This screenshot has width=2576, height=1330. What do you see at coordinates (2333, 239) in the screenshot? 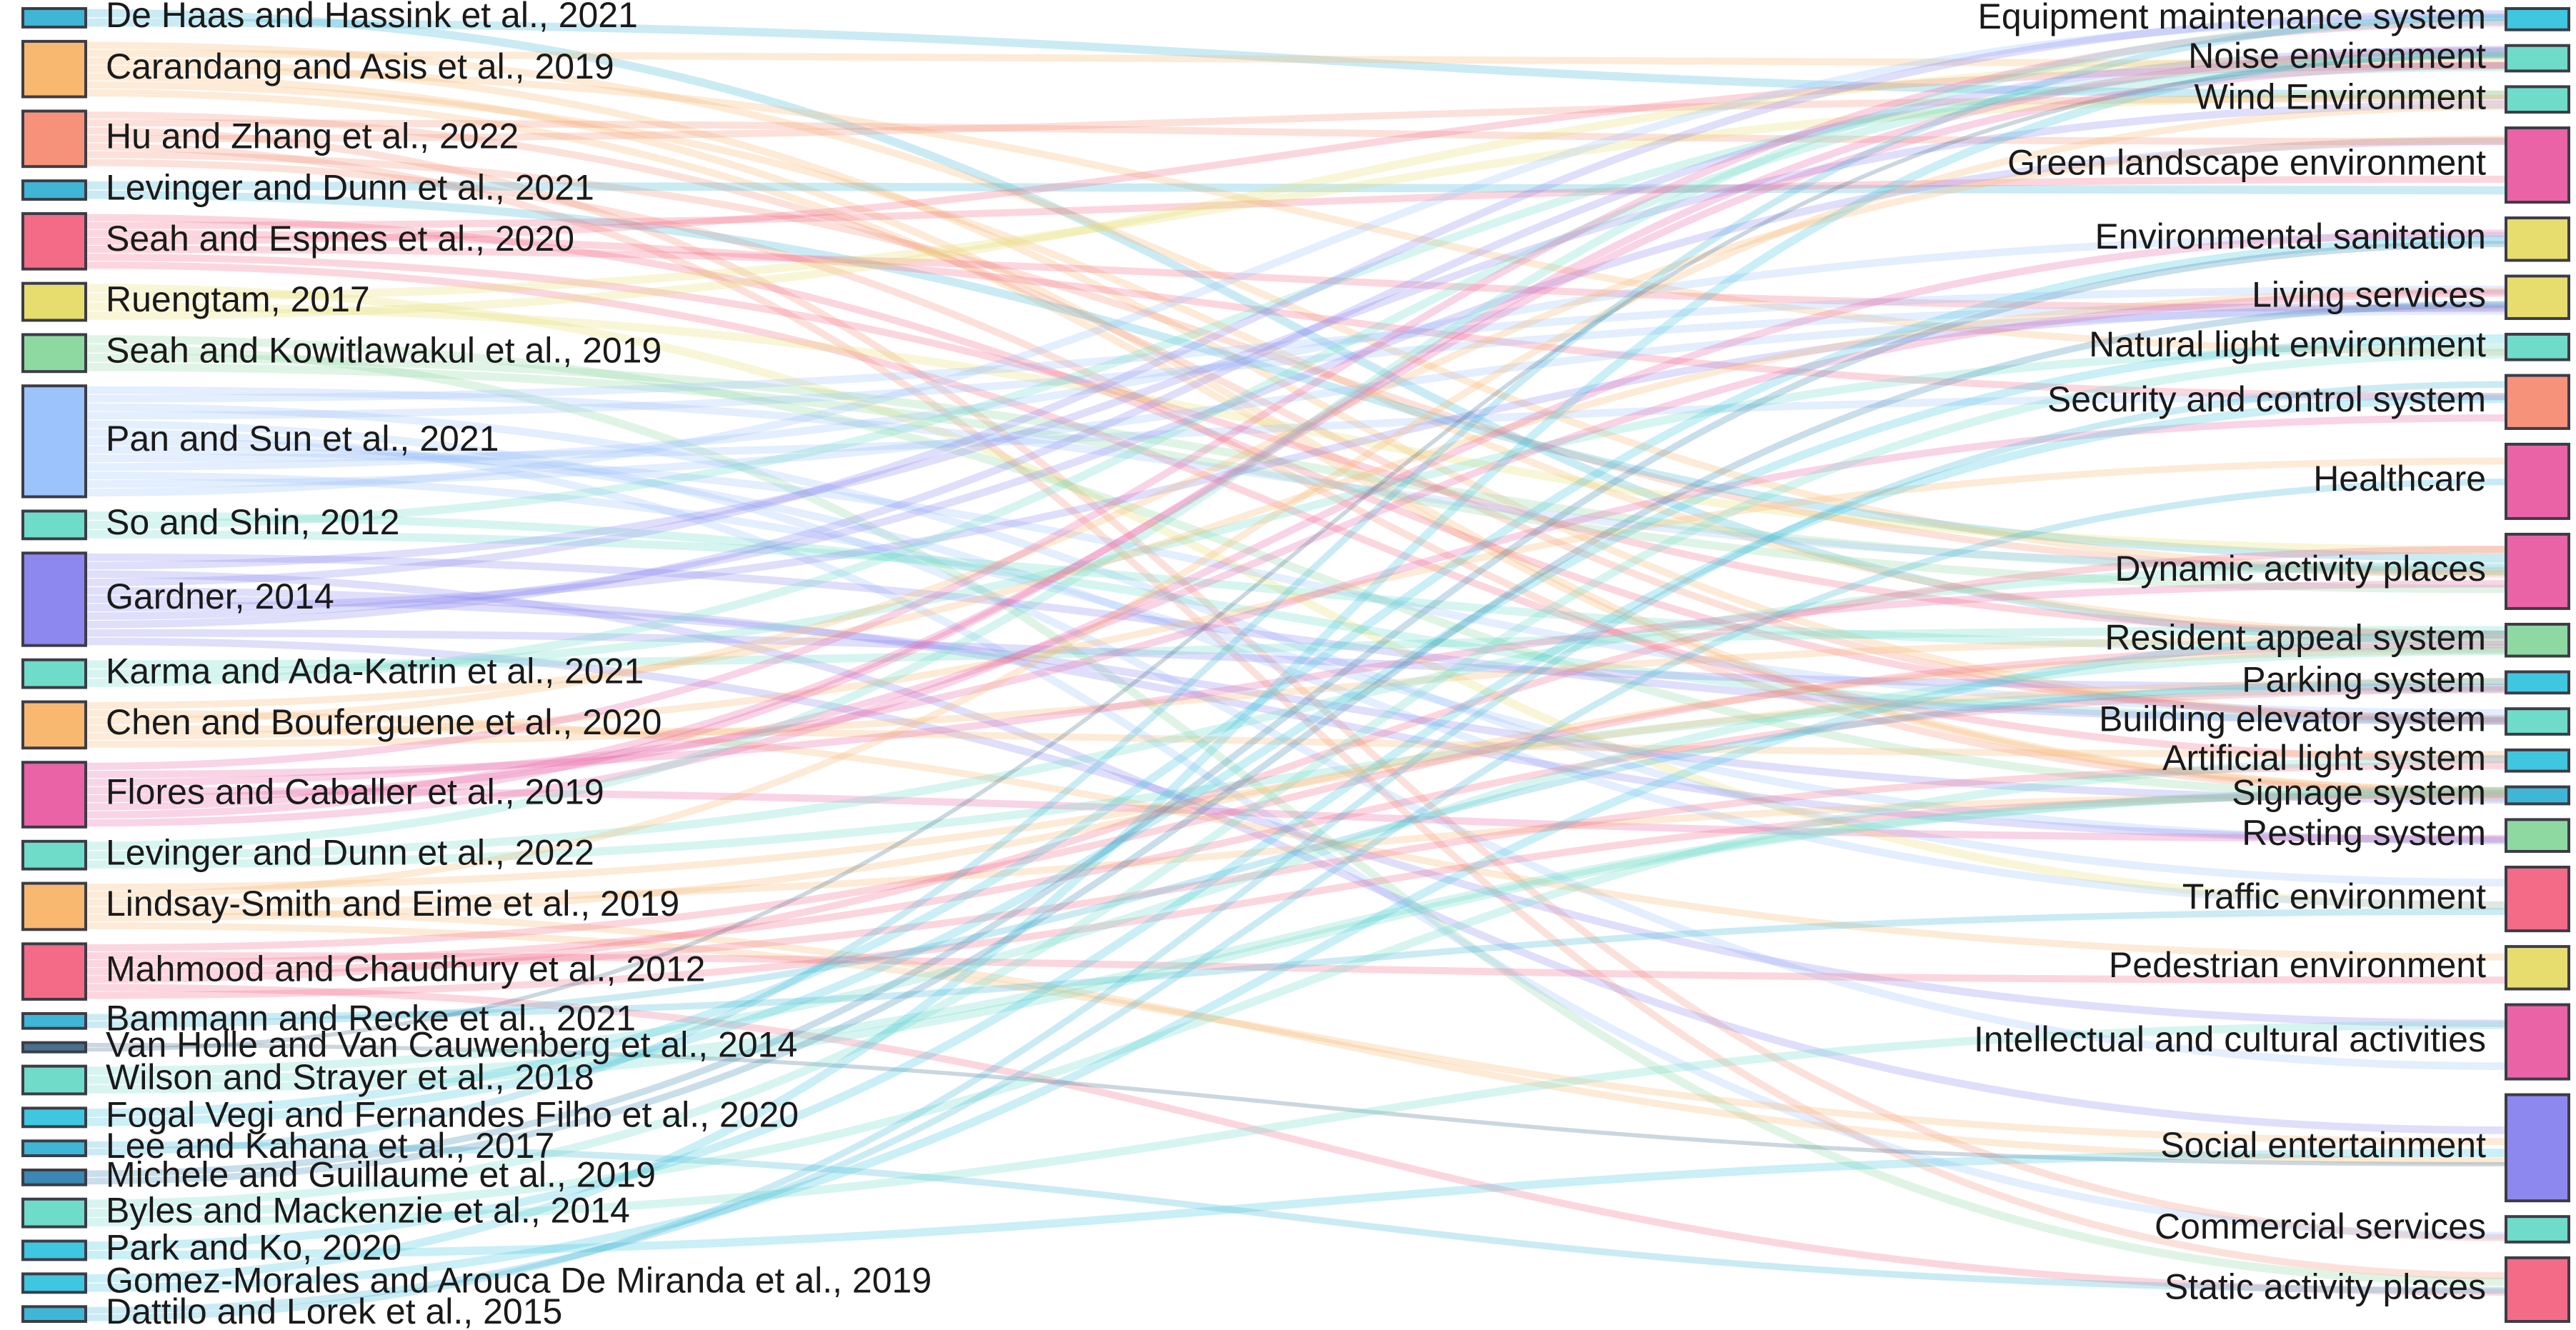
I see `target-node: Environmental sanitation` at bounding box center [2333, 239].